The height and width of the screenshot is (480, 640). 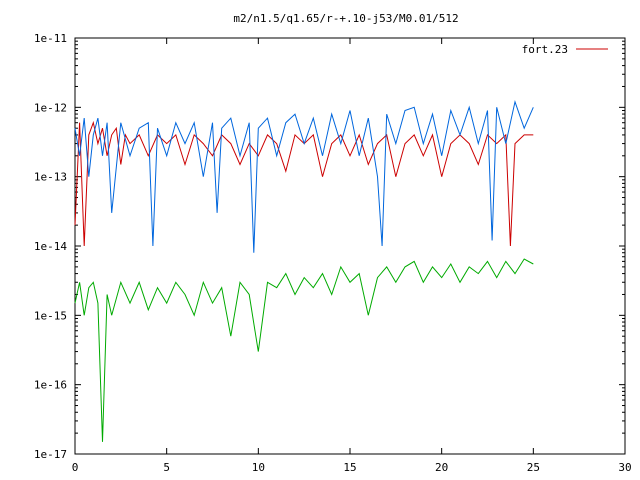 What do you see at coordinates (50, 454) in the screenshot?
I see `y-tick-label: 1e-17` at bounding box center [50, 454].